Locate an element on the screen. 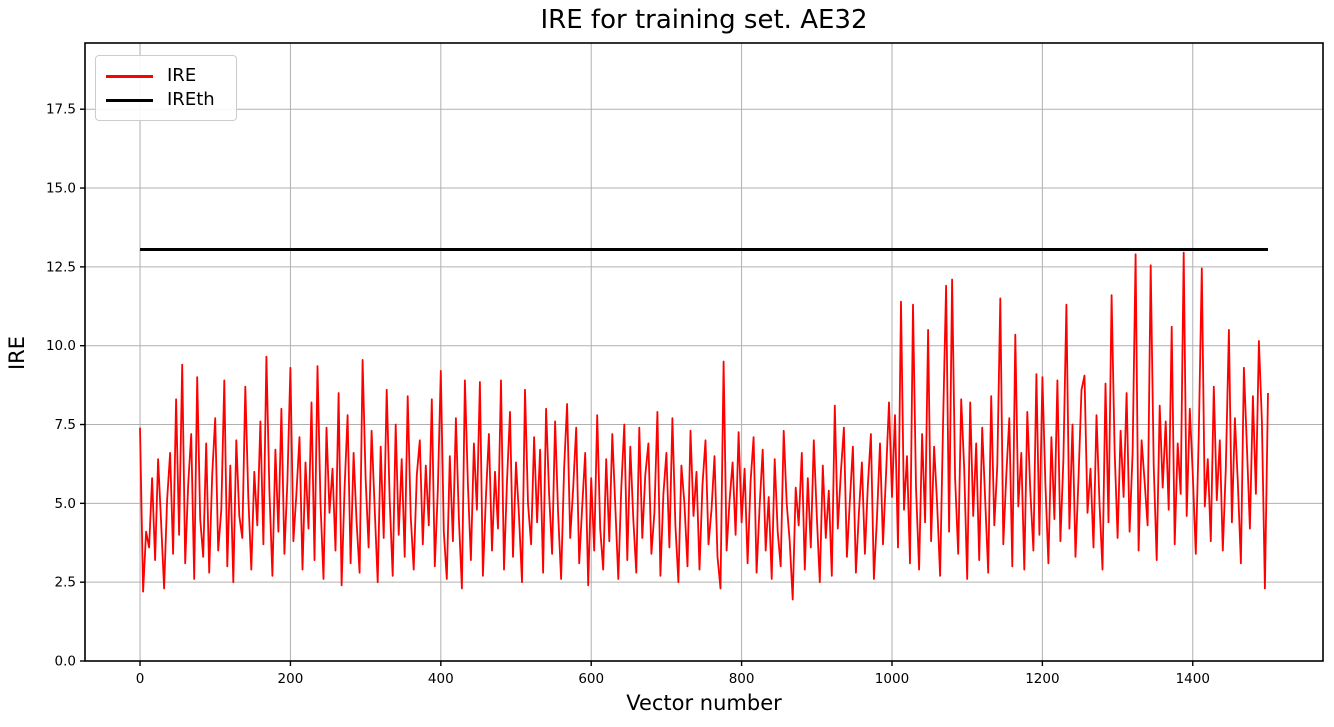  legend-label-ire: IRE is located at coordinates (182, 75).